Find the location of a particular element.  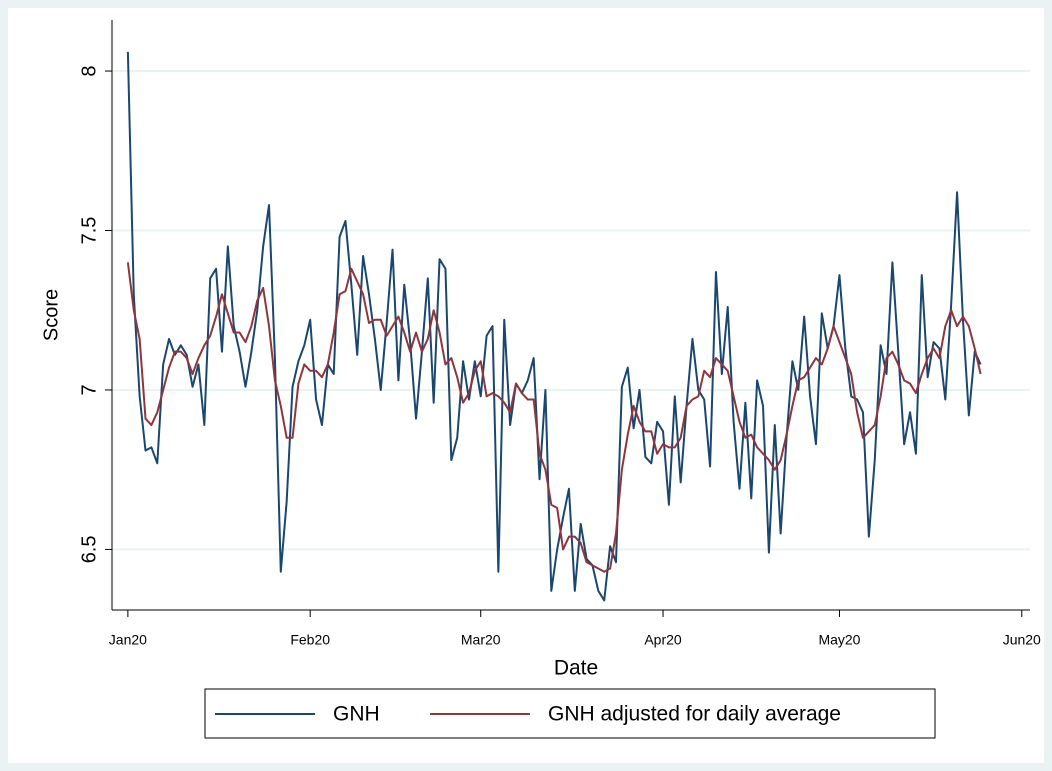

x-tick-label: Mar20 is located at coordinates (481, 640).